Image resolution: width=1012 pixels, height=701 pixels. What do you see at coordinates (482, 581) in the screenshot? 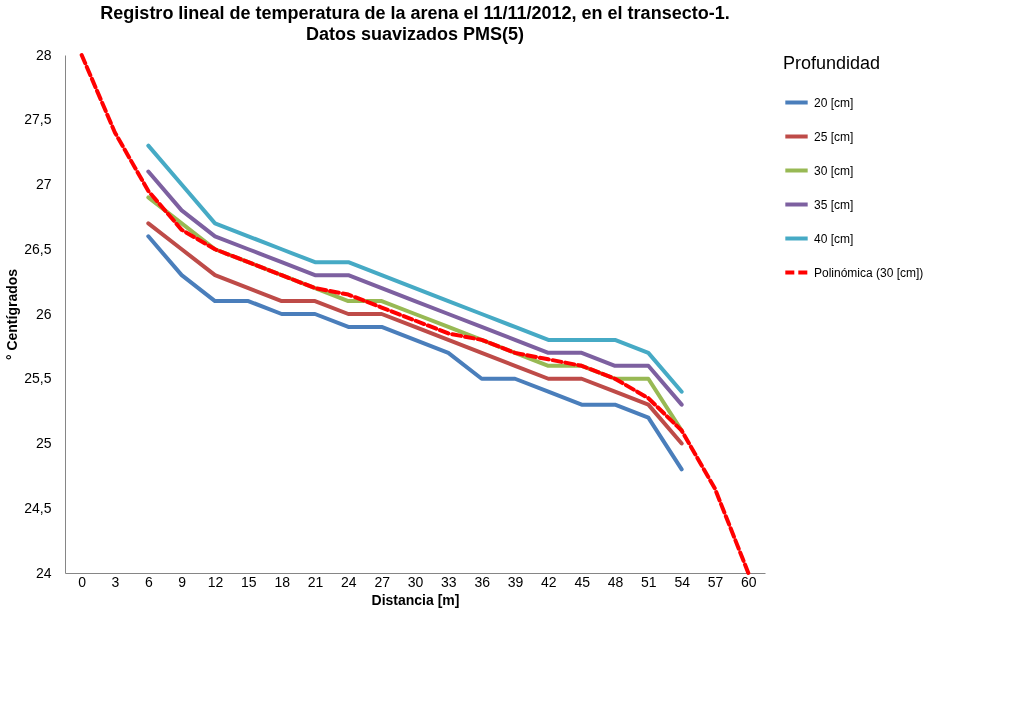
I see `x-tick-label: 36` at bounding box center [482, 581].